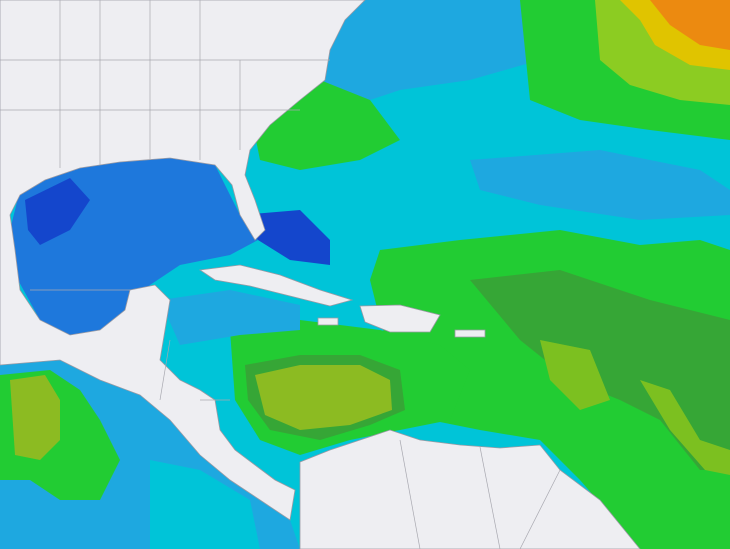  What do you see at coordinates (276, 285) in the screenshot?
I see `cuba` at bounding box center [276, 285].